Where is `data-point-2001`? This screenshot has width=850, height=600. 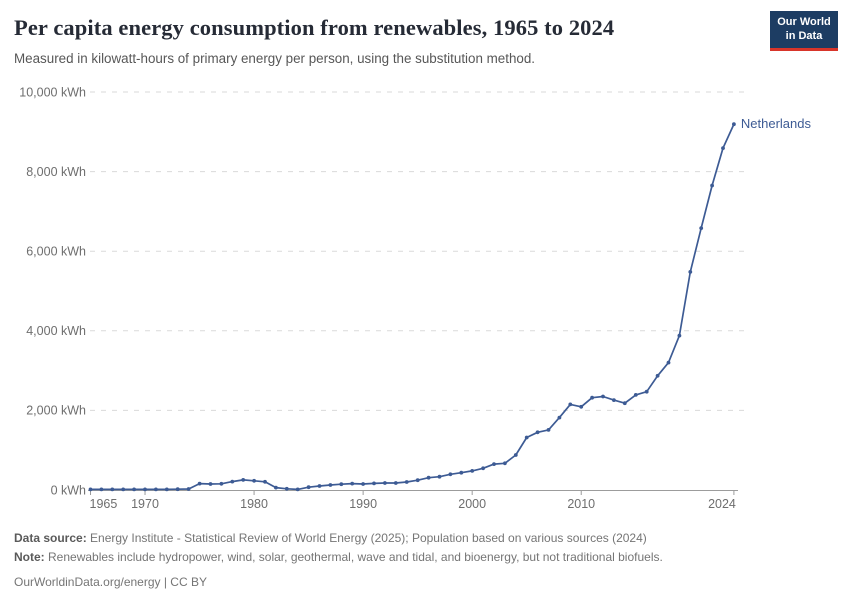 data-point-2001 is located at coordinates (483, 468).